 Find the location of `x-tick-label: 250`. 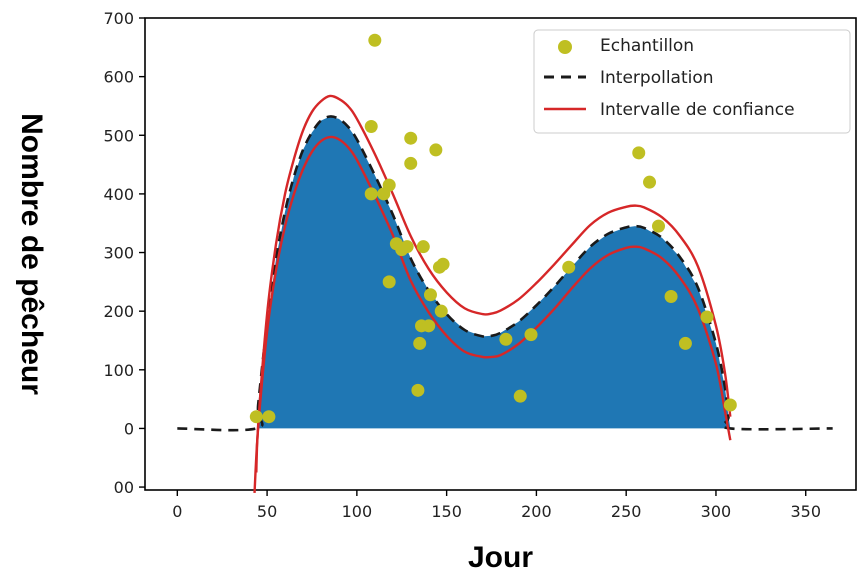

x-tick-label: 250 is located at coordinates (626, 511).